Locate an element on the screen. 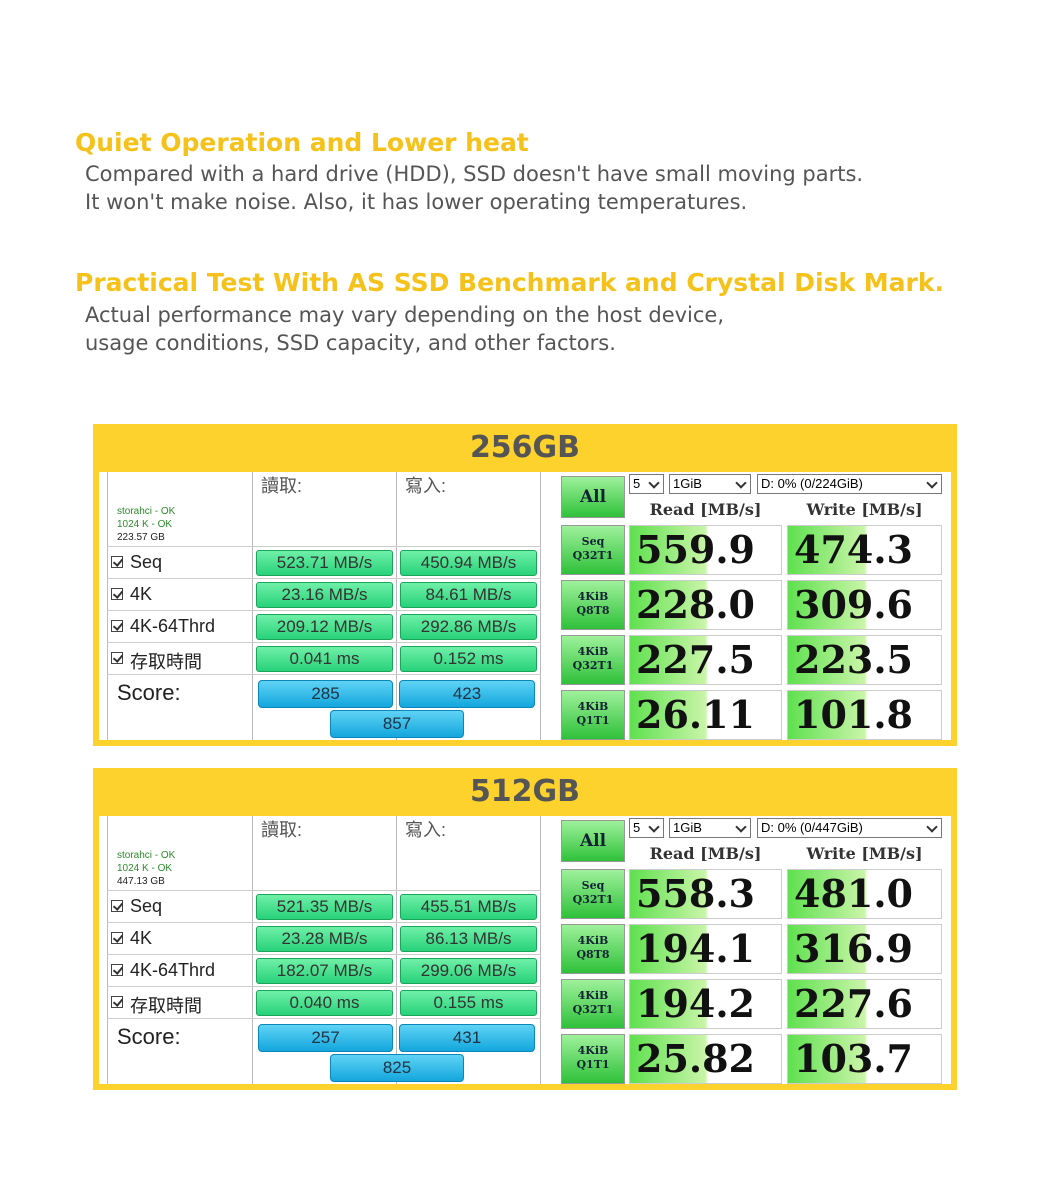 The image size is (1040, 1200). read-result: 23.16 MB/s is located at coordinates (324, 595).